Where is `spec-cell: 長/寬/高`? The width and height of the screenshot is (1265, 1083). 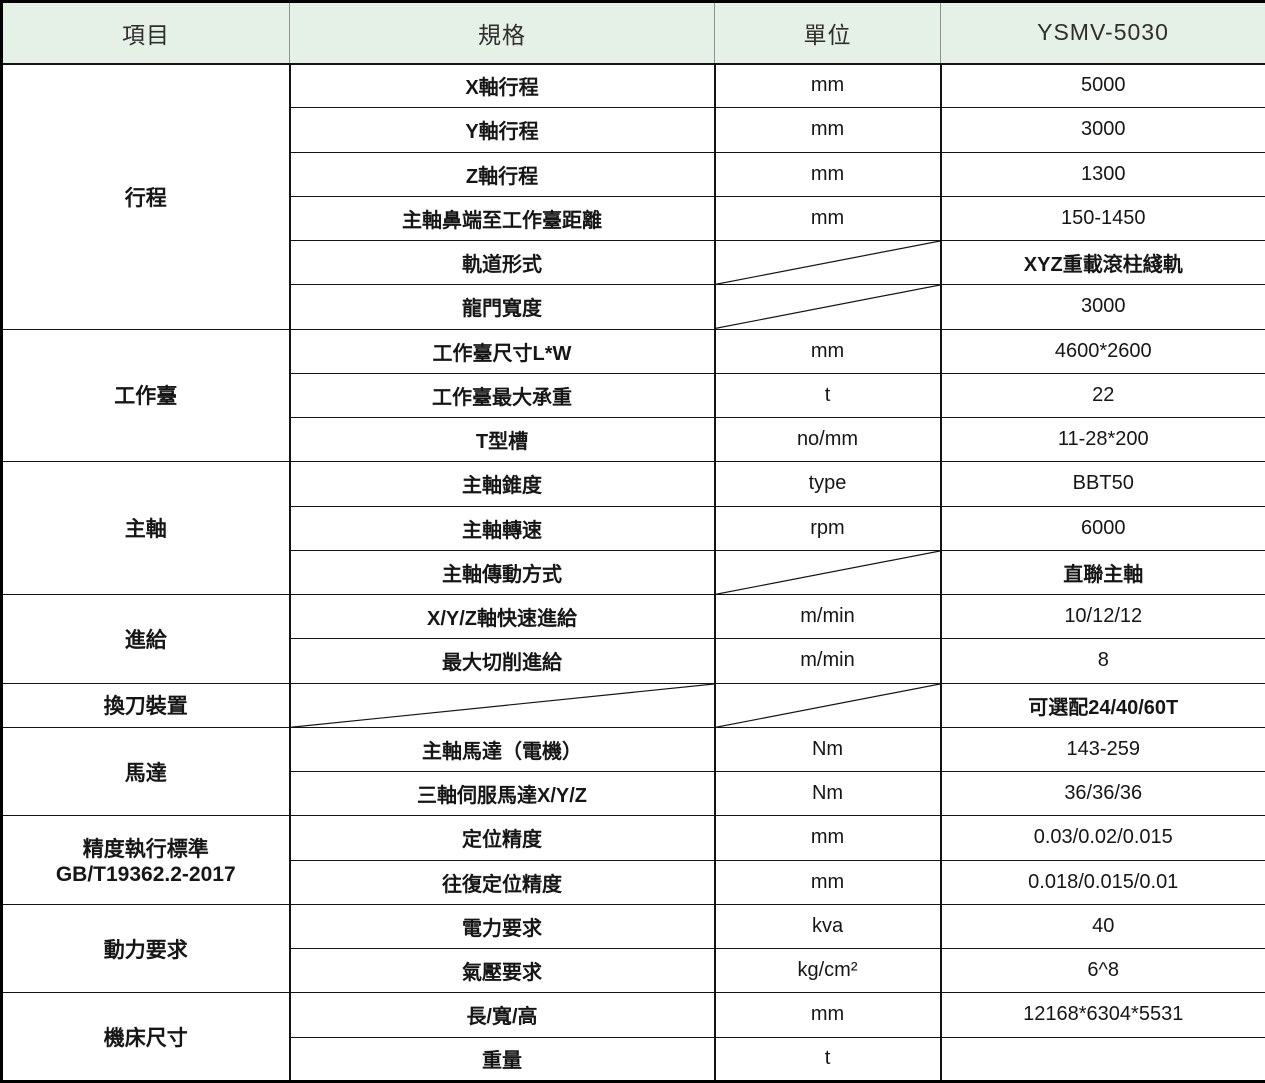 spec-cell: 長/寬/高 is located at coordinates (502, 1015).